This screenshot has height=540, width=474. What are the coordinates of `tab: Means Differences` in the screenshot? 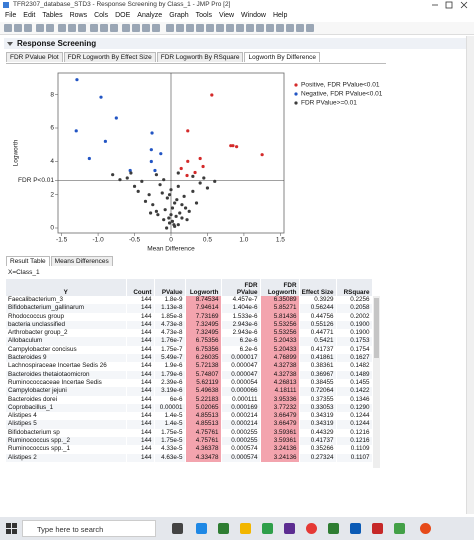 It's located at (81, 261).